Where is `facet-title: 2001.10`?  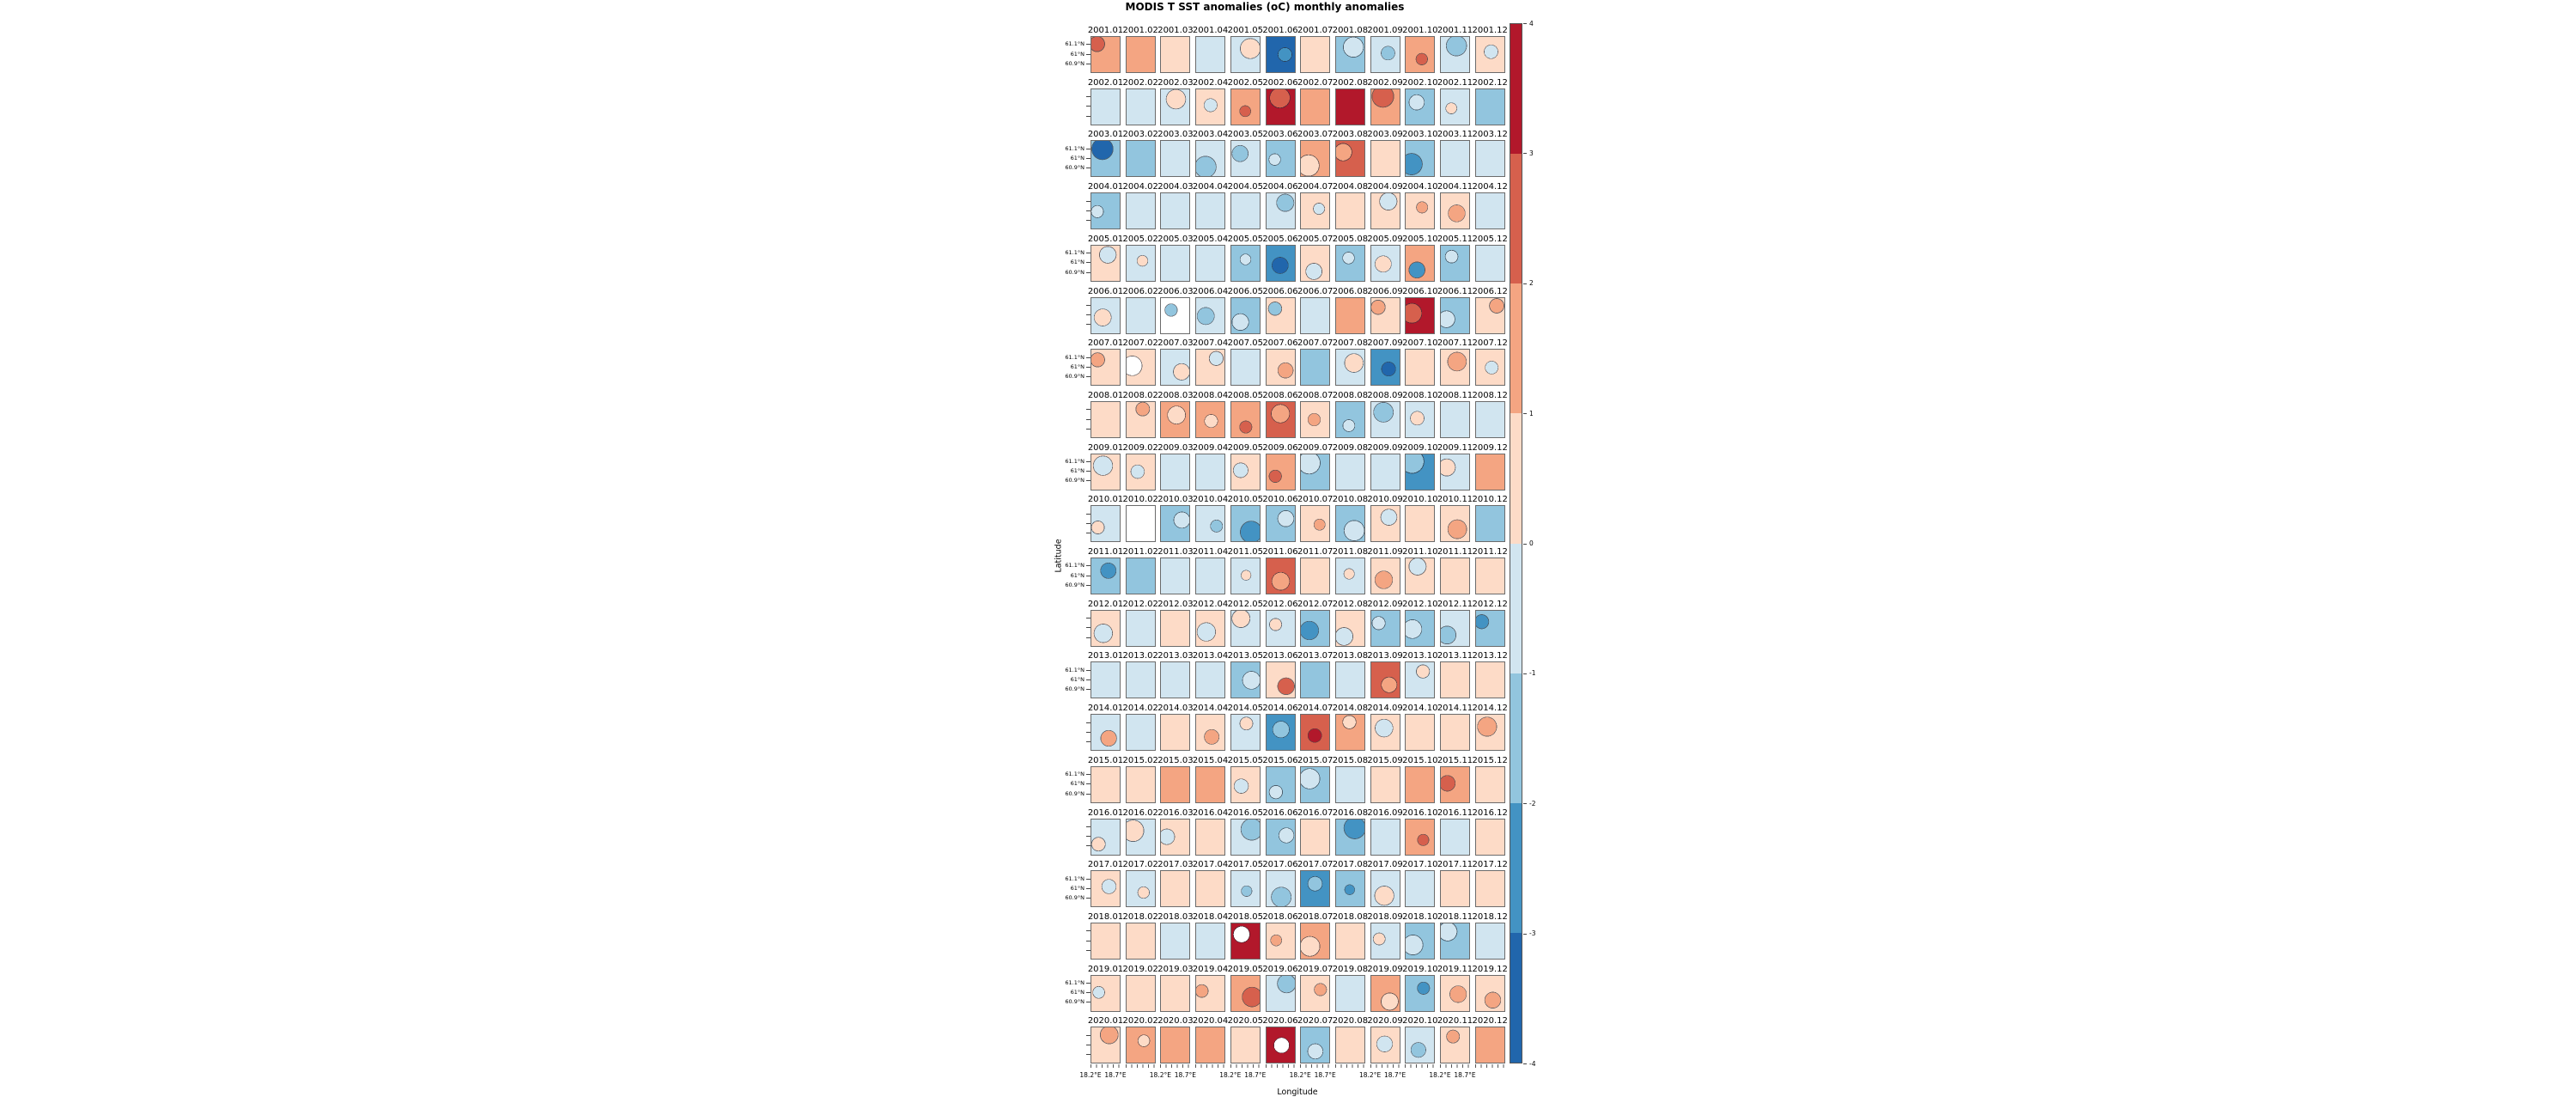 facet-title: 2001.10 is located at coordinates (1420, 31).